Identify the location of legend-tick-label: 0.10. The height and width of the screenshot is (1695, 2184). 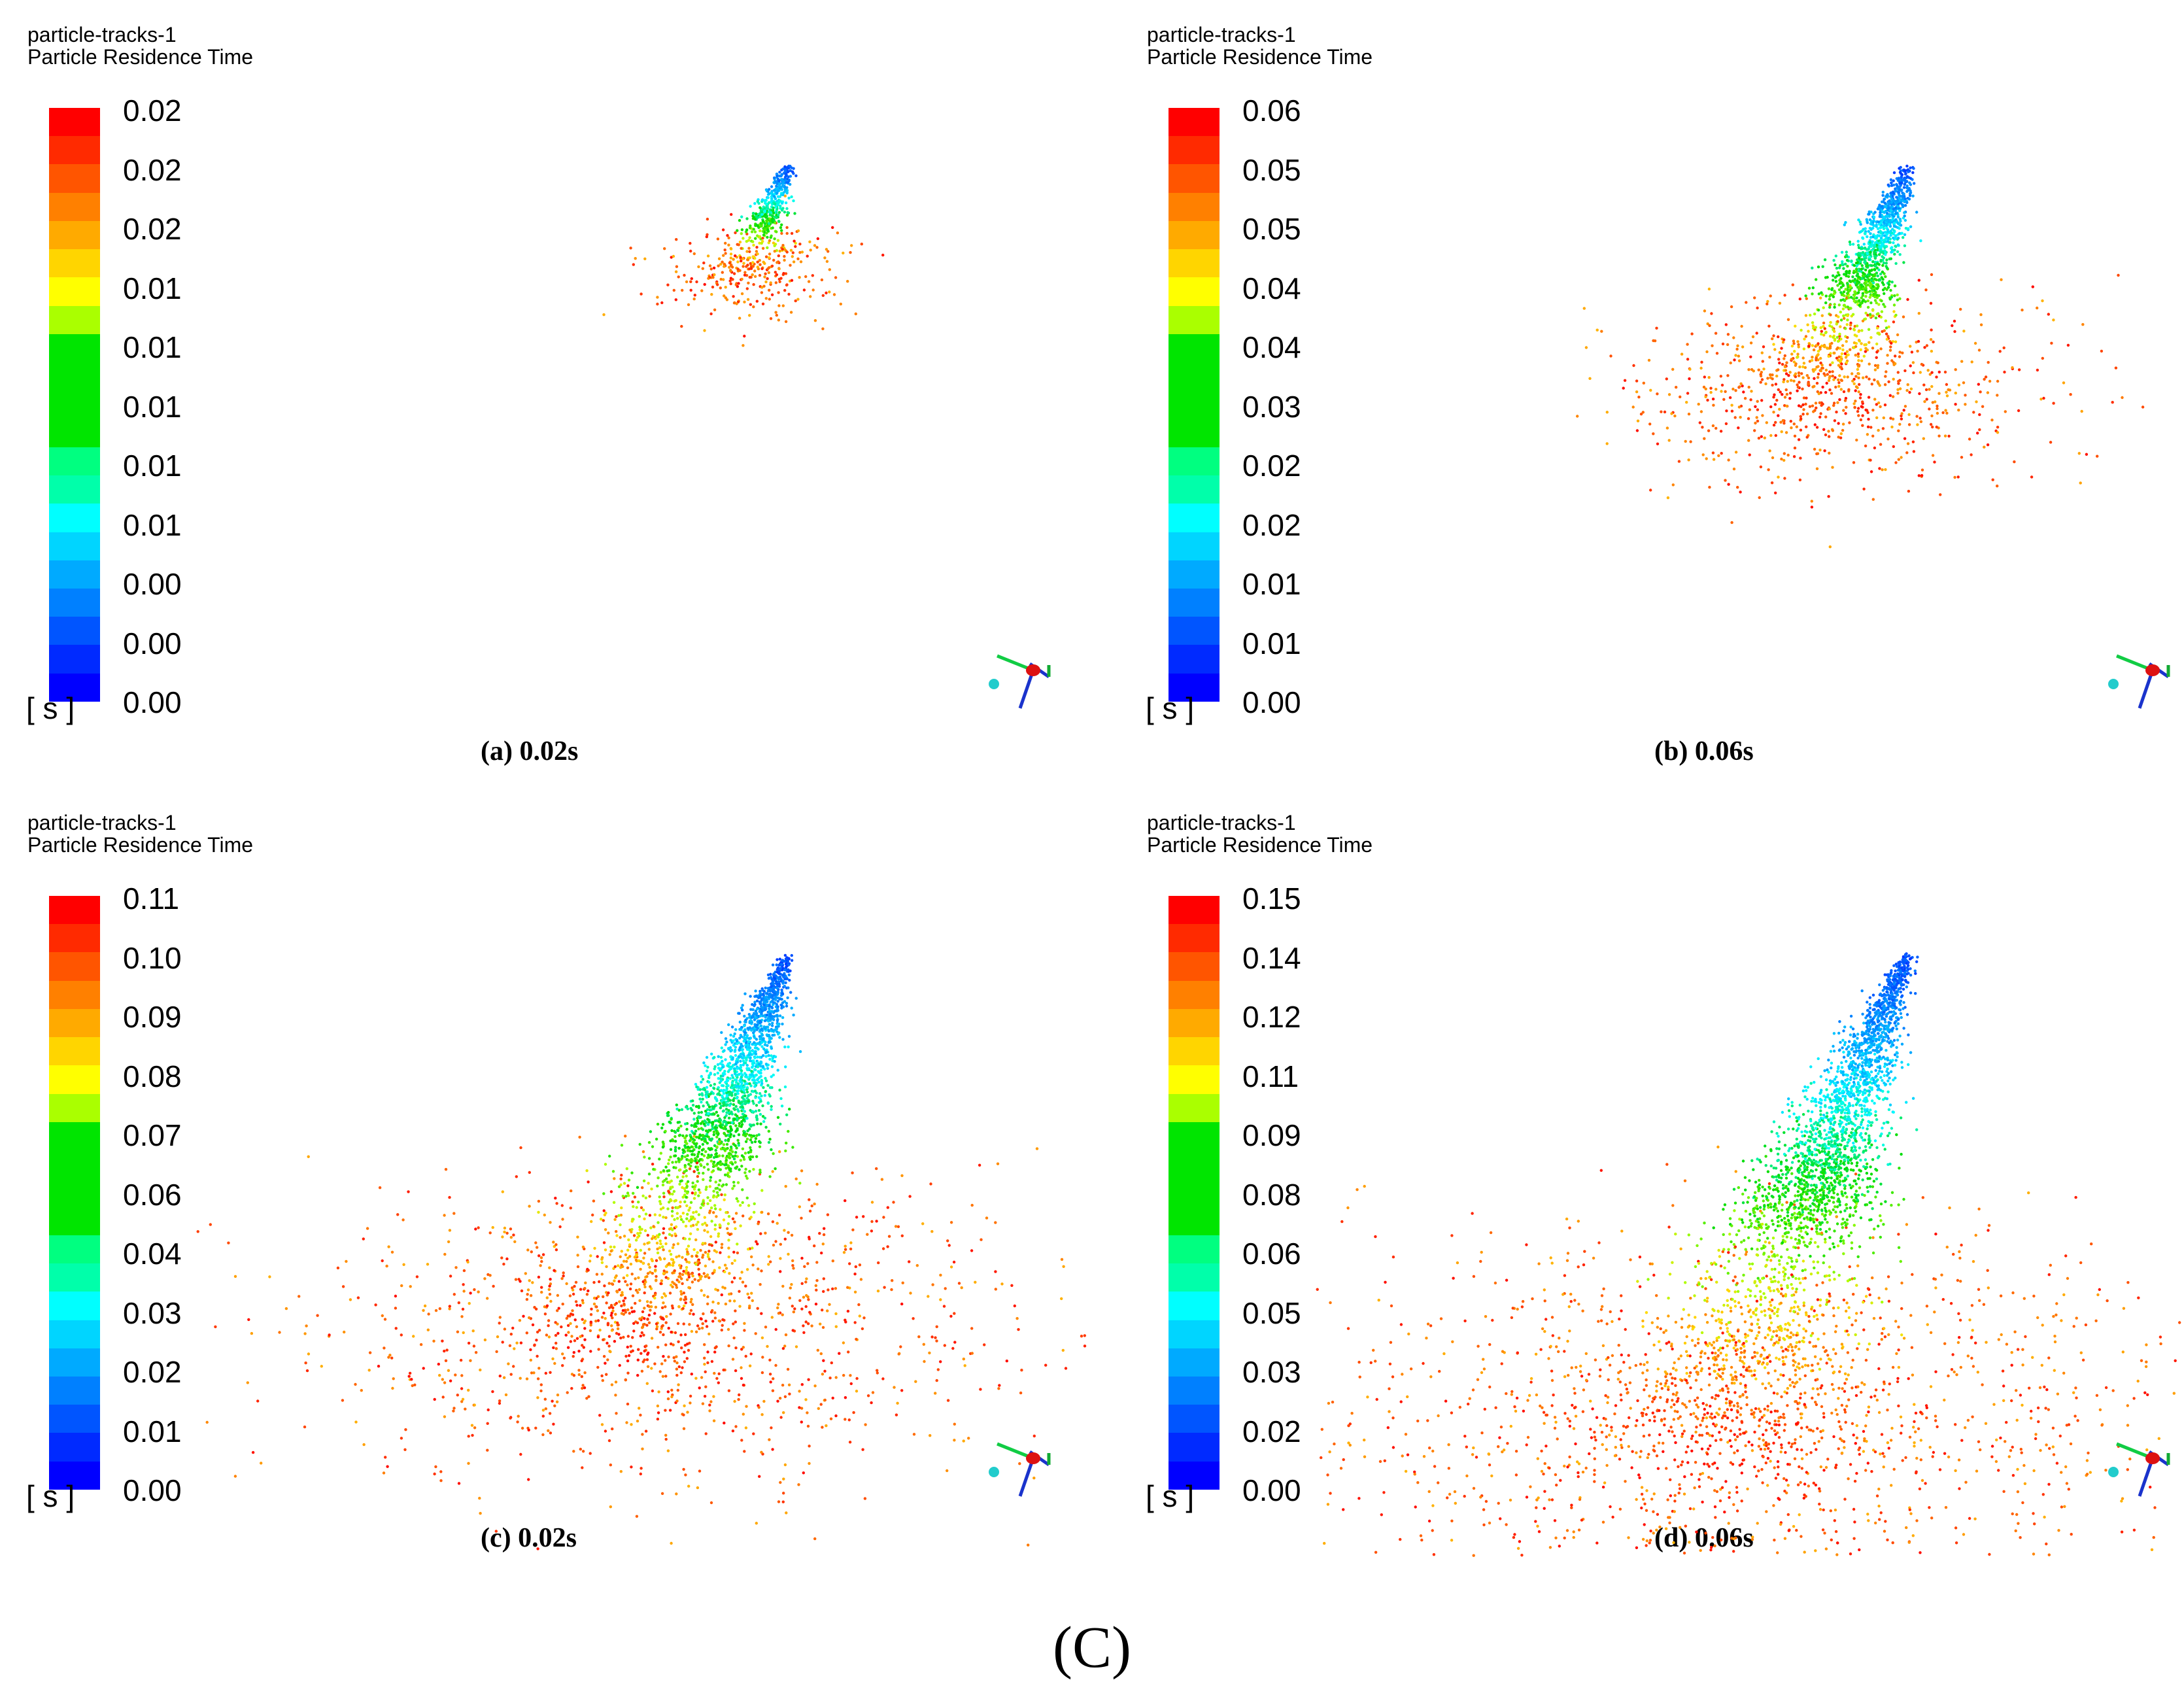
(152, 958).